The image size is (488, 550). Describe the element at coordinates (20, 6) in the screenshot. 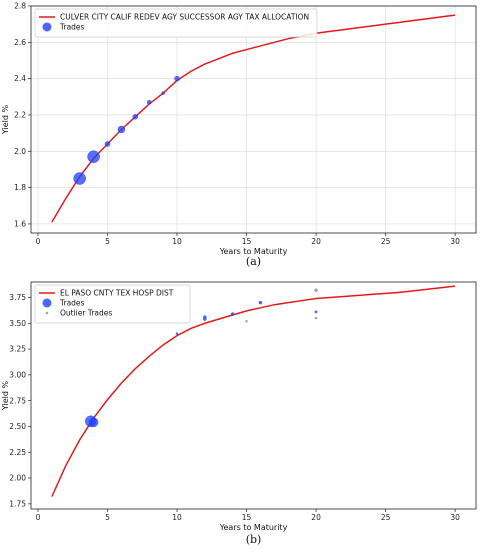

I see `y-tick-label: 2.8` at that location.